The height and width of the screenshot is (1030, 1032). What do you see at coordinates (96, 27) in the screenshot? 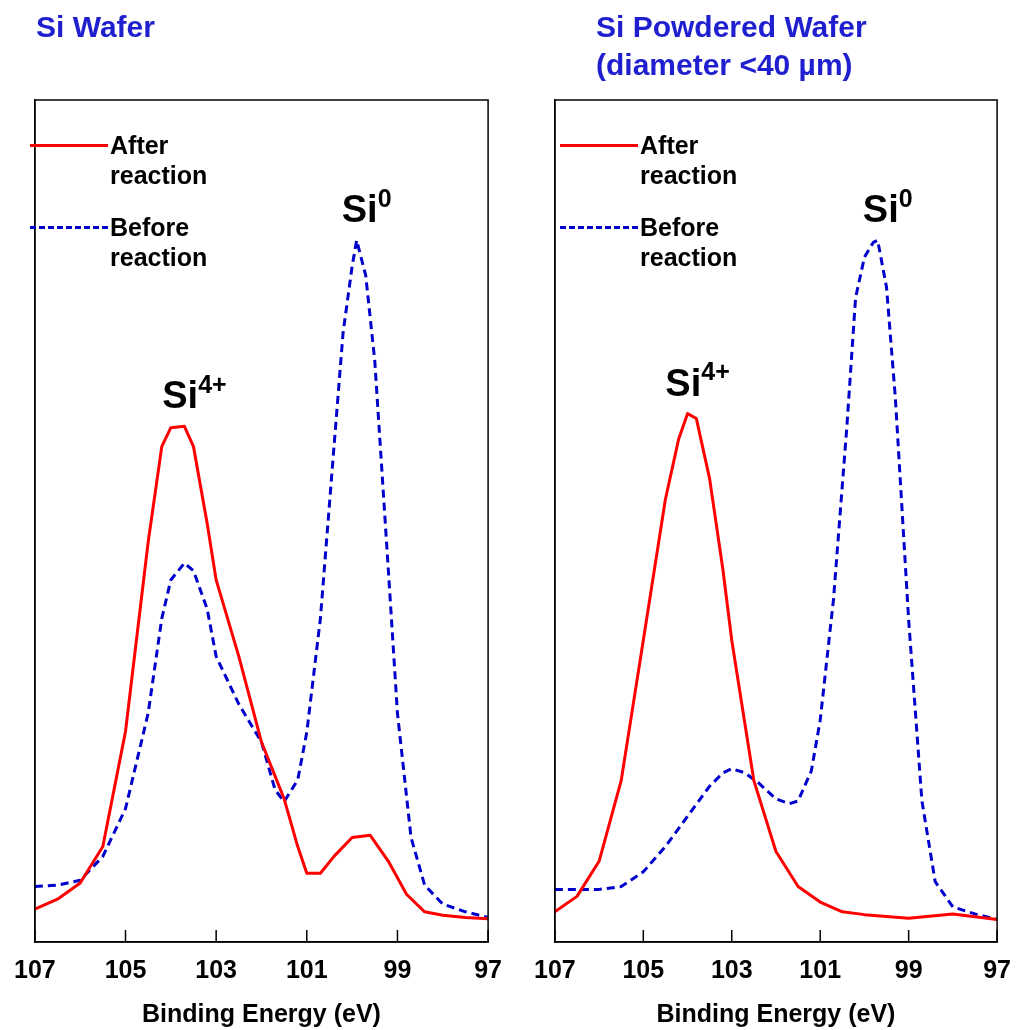
I see `chart-title: Si Wafer` at bounding box center [96, 27].